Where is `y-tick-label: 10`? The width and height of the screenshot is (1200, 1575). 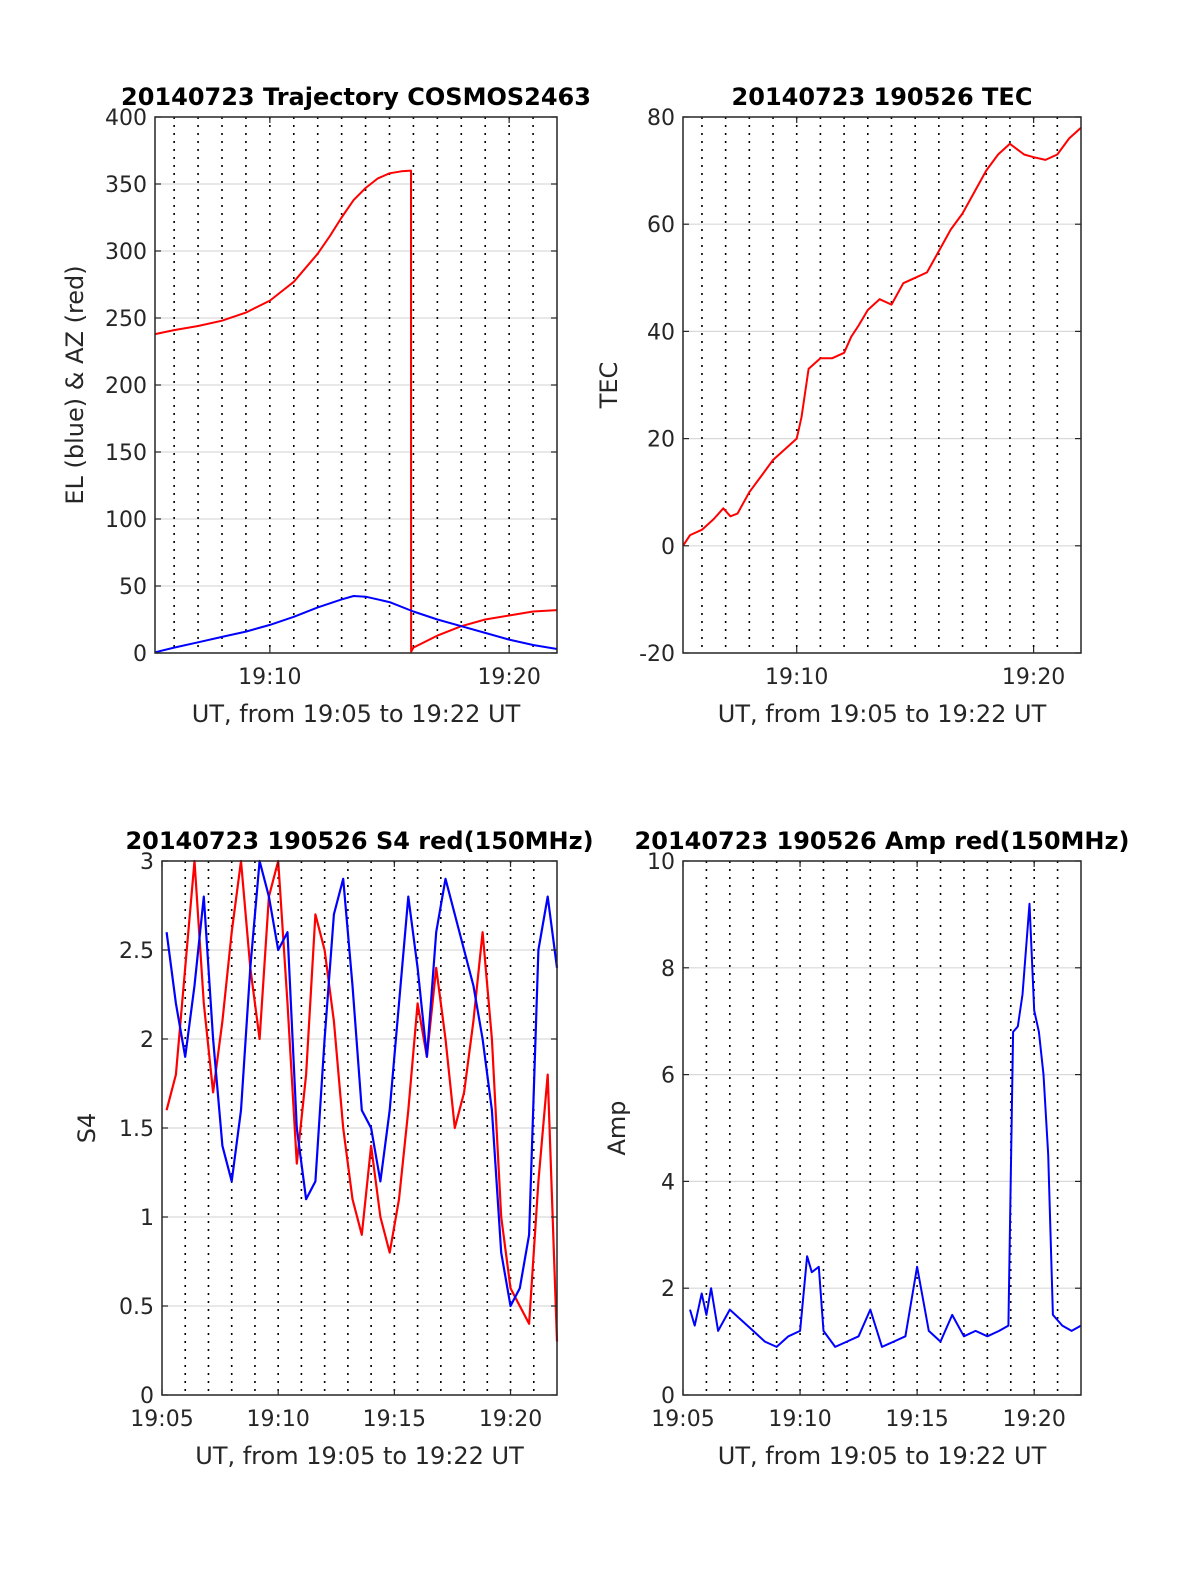 y-tick-label: 10 is located at coordinates (661, 862).